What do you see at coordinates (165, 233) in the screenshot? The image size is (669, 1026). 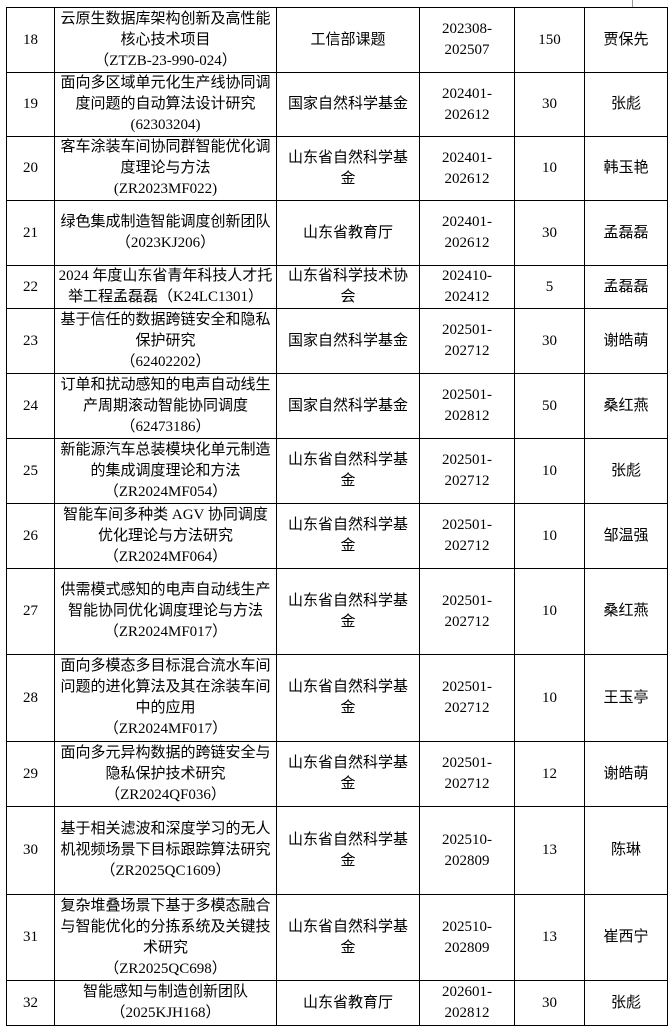 I see `cell-project: 绿色集成制造智能调度创新团队 （2023KJ206）` at bounding box center [165, 233].